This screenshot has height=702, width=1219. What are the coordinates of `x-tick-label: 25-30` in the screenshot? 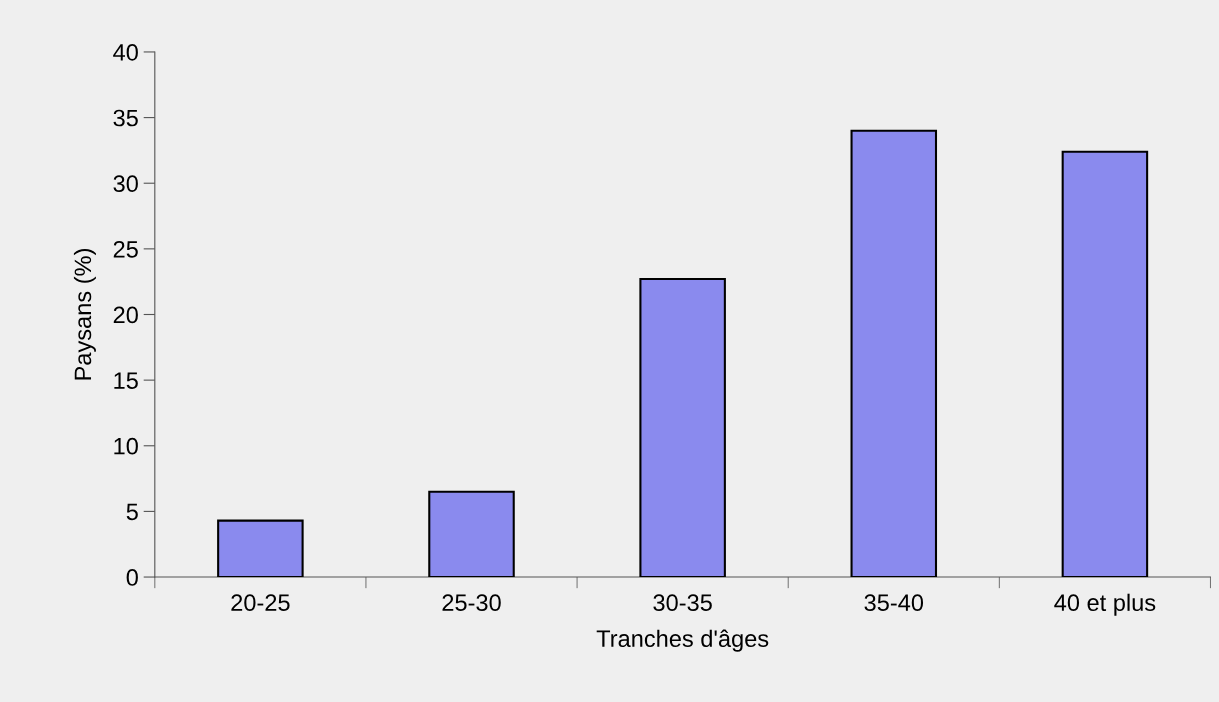 It's located at (471, 603).